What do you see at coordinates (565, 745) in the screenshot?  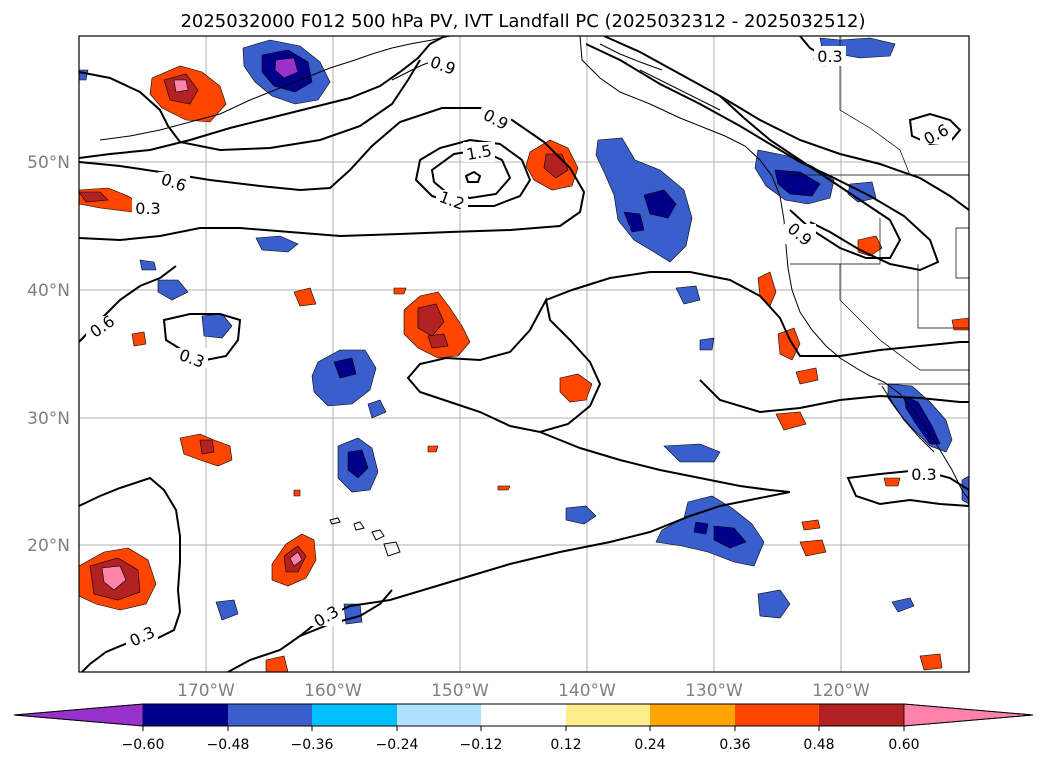 I see `colorbar-tick-label: 0.12` at bounding box center [565, 745].